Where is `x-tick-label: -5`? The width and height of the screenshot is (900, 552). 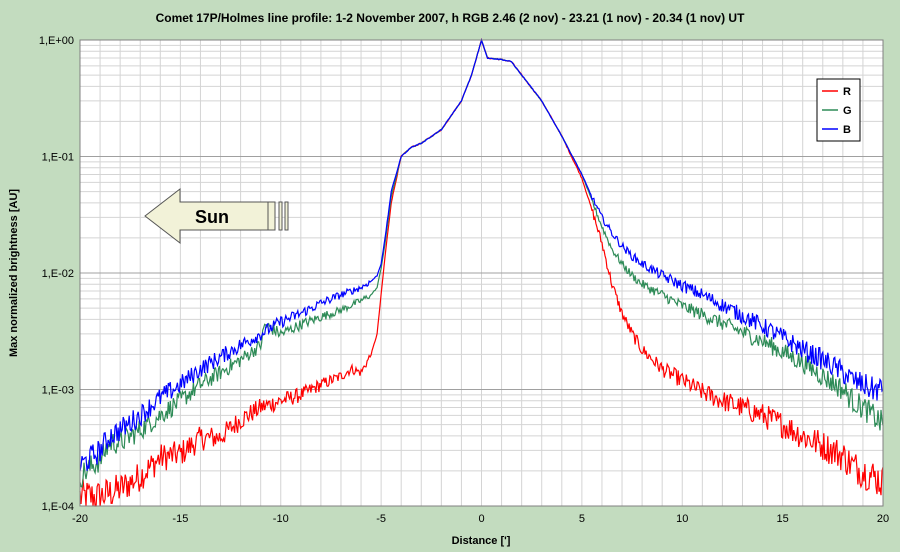 x-tick-label: -5 is located at coordinates (381, 519).